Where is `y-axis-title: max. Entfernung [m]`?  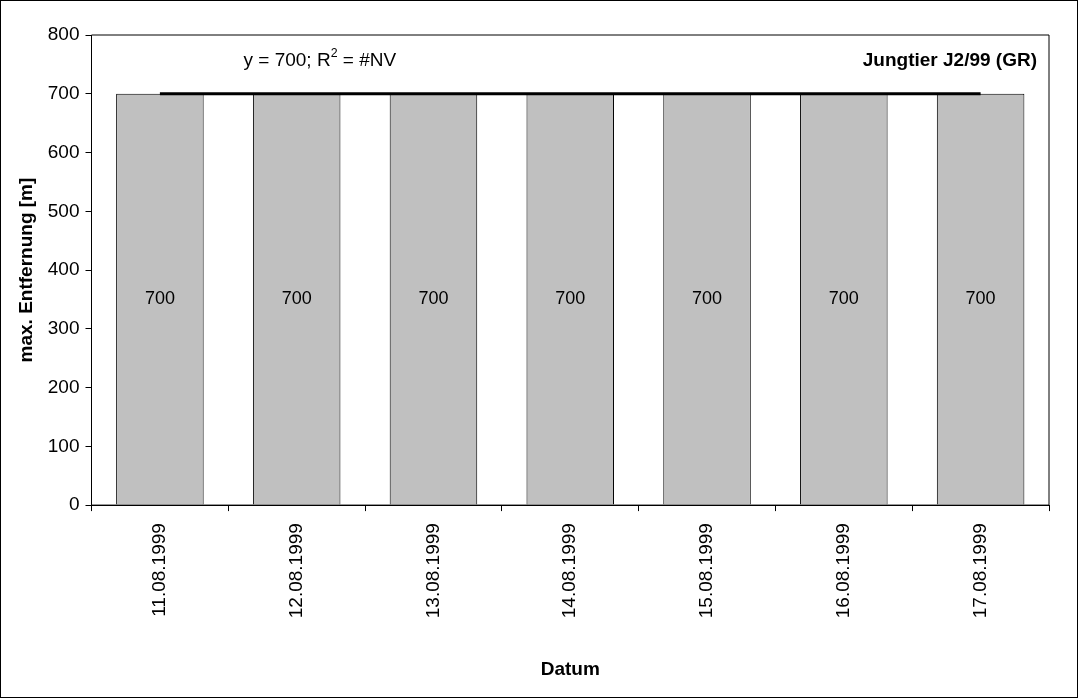
y-axis-title: max. Entfernung [m] is located at coordinates (25, 270).